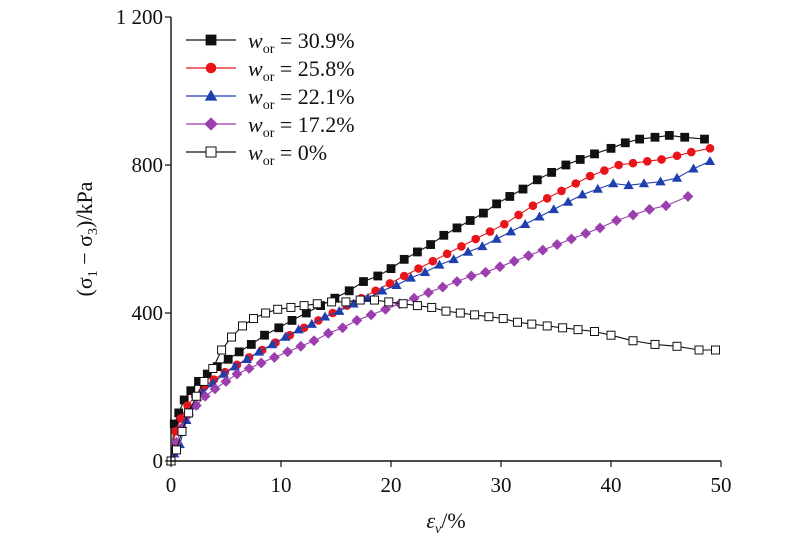  Describe the element at coordinates (281, 485) in the screenshot. I see `x-tick-label: 10` at that location.